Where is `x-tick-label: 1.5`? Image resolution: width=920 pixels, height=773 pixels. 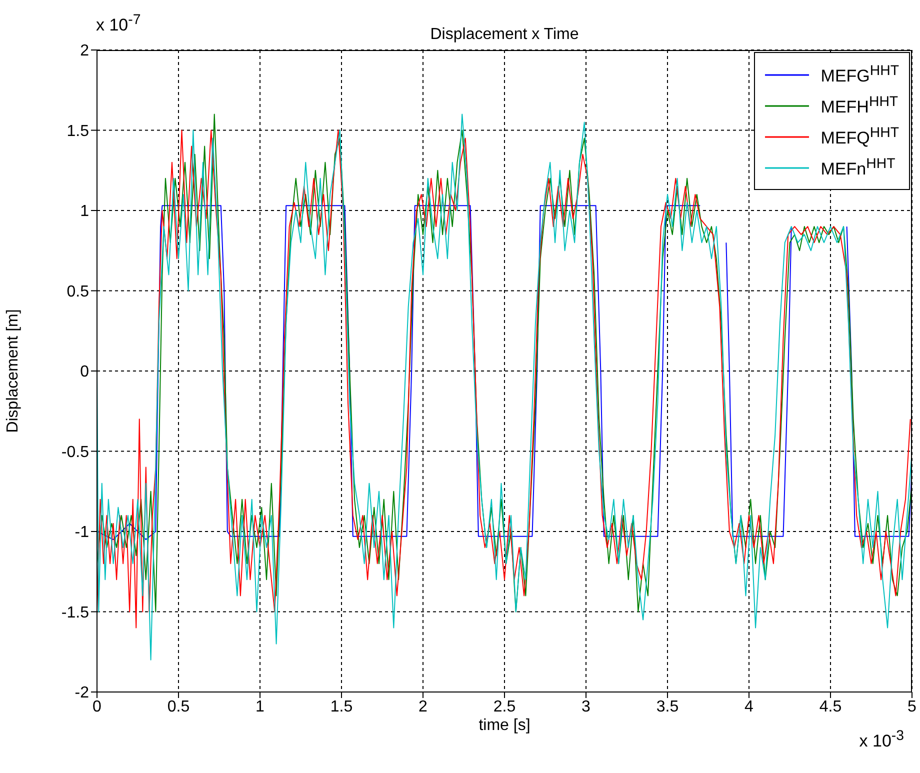
x-tick-label: 1.5 is located at coordinates (341, 707).